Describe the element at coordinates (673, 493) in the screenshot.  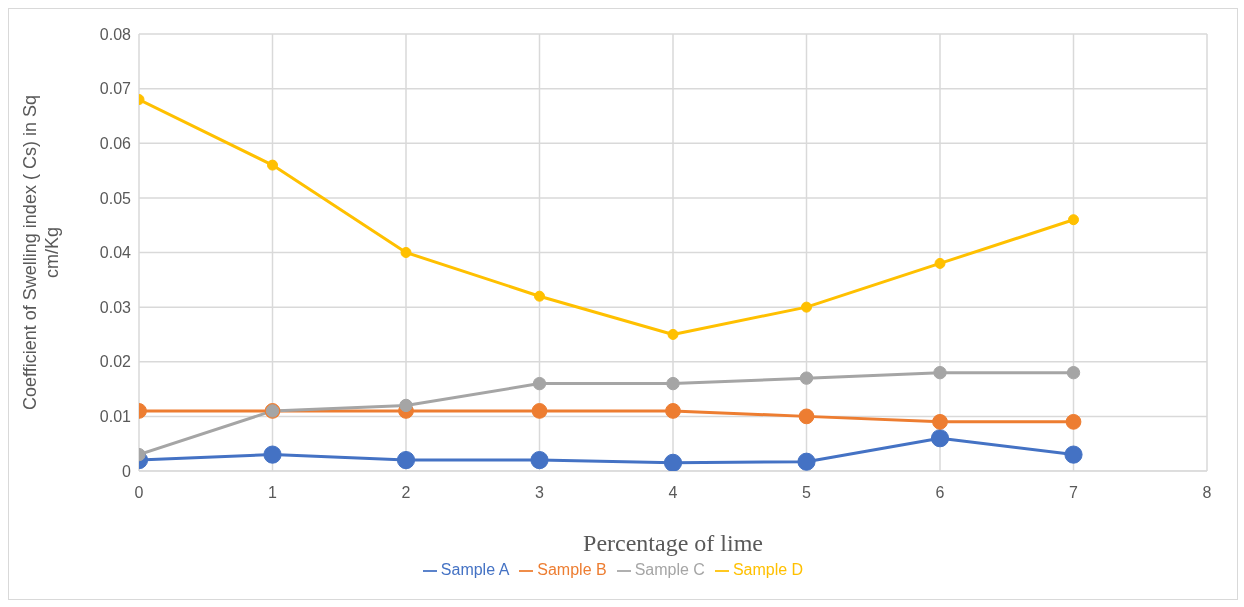
I see `x-tick-label: 4` at that location.